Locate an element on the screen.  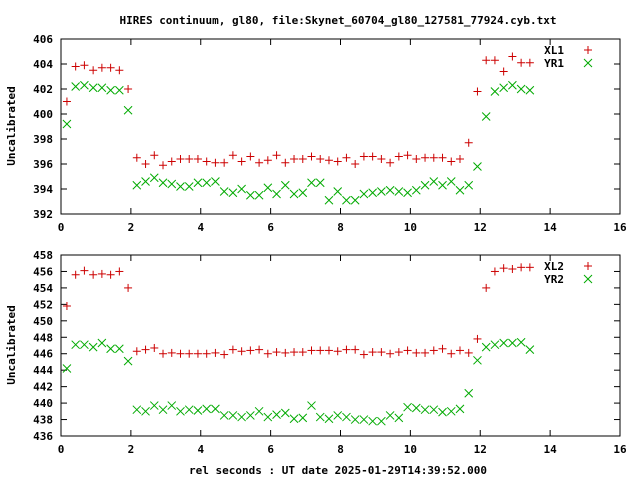
x-tick-label: 12 is located at coordinates (480, 449).